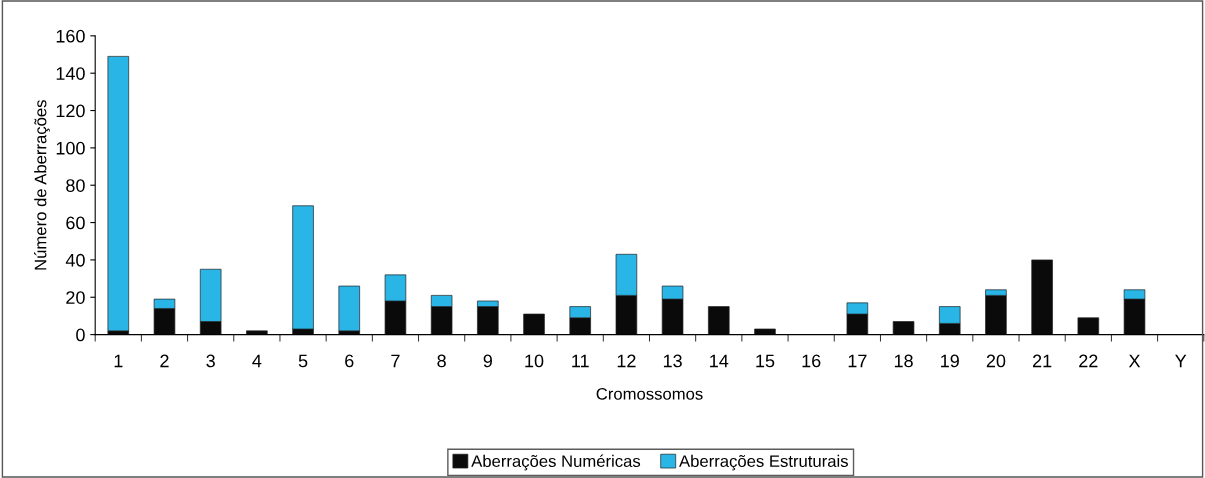 This screenshot has width=1205, height=478. Describe the element at coordinates (580, 361) in the screenshot. I see `x-tick-label: 11` at that location.